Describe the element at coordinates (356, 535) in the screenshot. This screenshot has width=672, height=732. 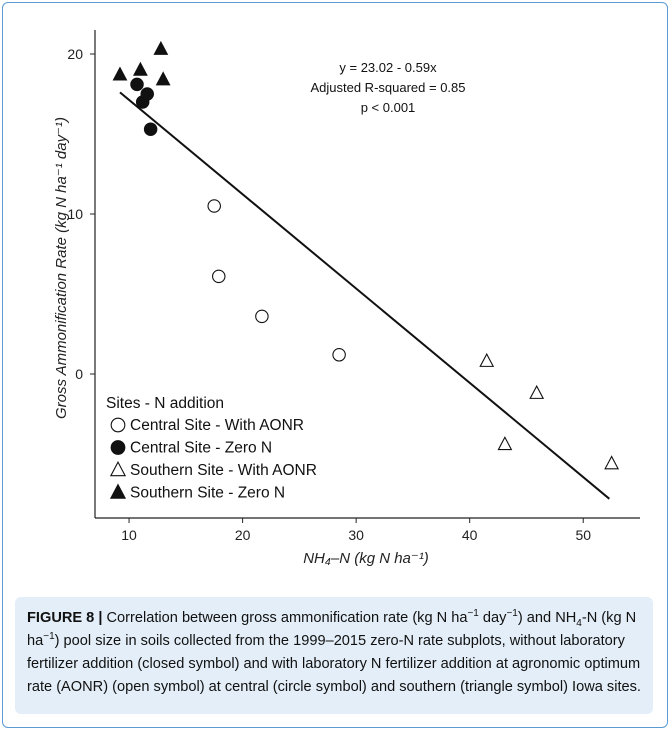
I see `x-tick-label: 30` at that location.